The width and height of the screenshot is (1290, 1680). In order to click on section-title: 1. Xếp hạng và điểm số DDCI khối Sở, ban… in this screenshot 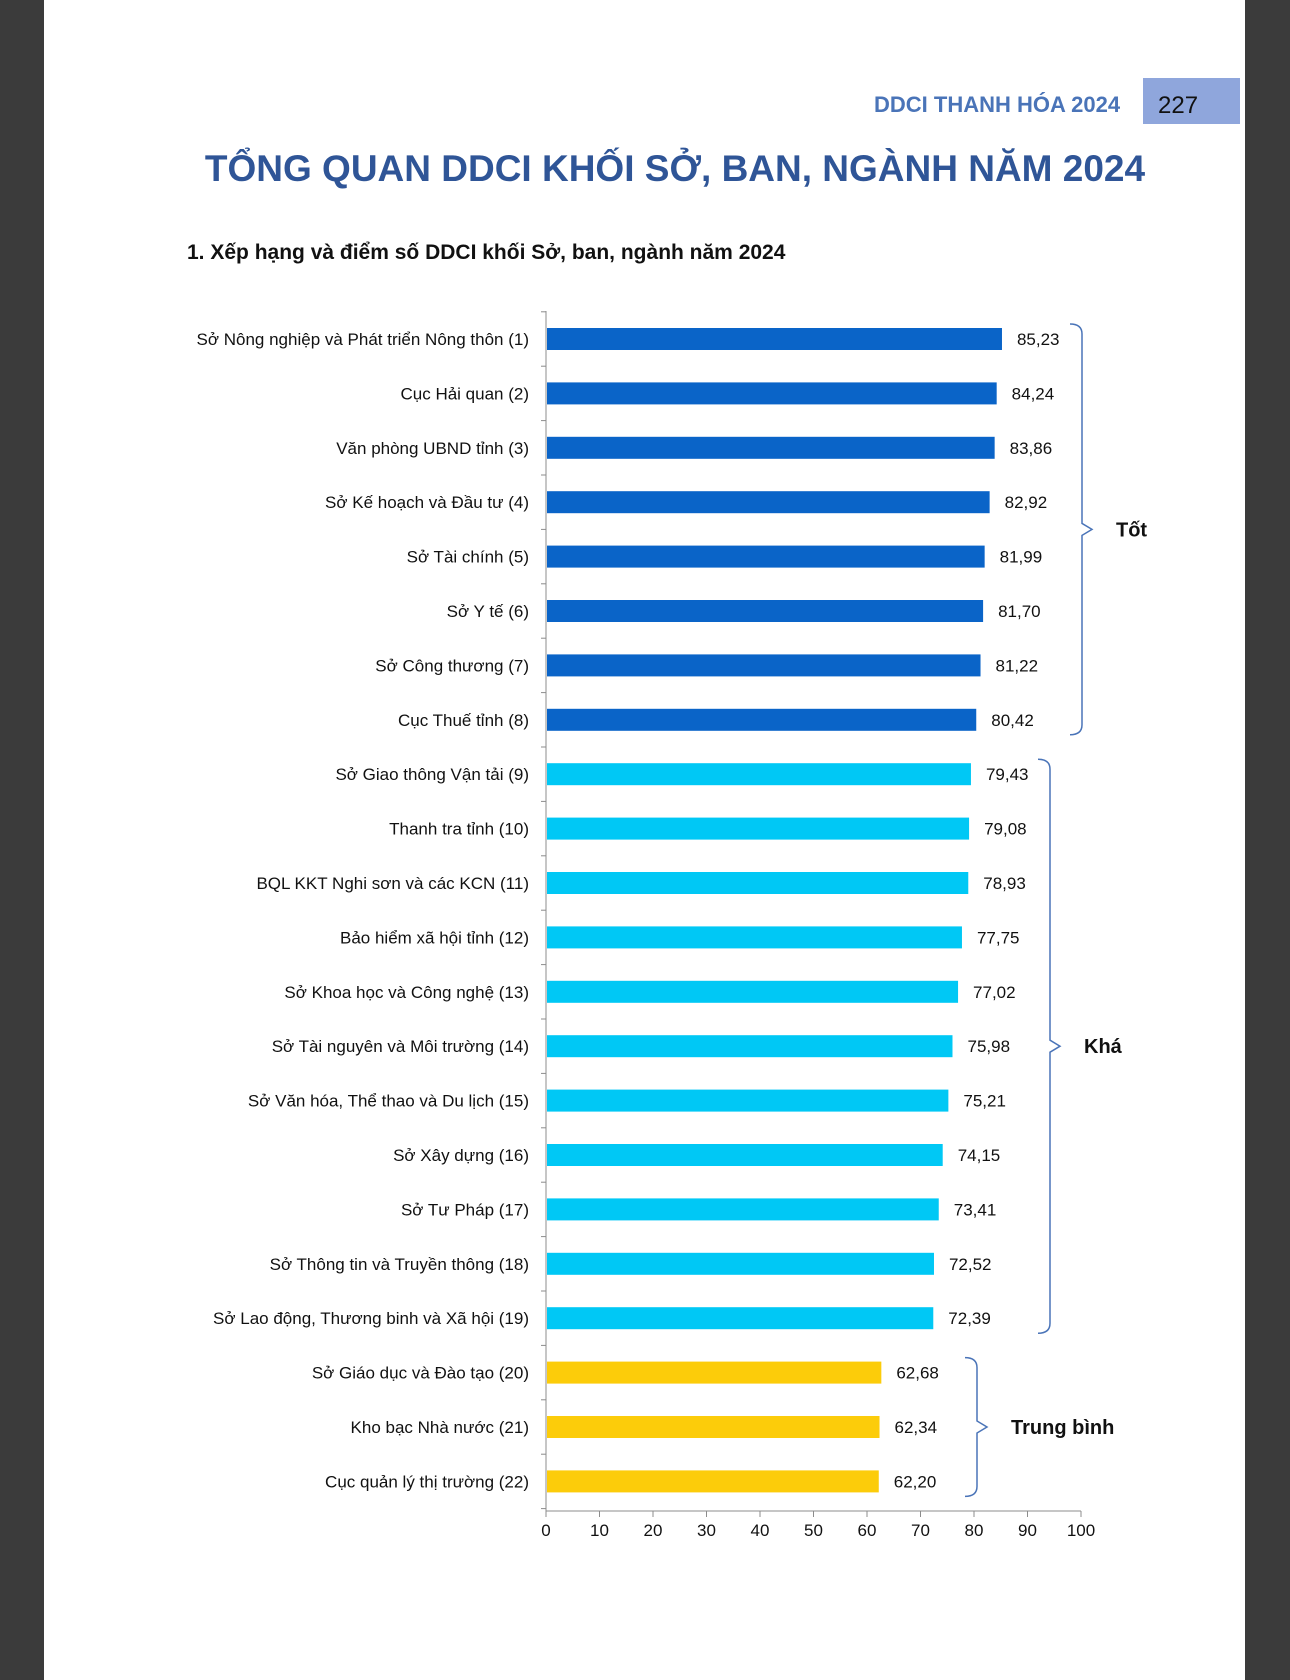, I will do `click(486, 252)`.